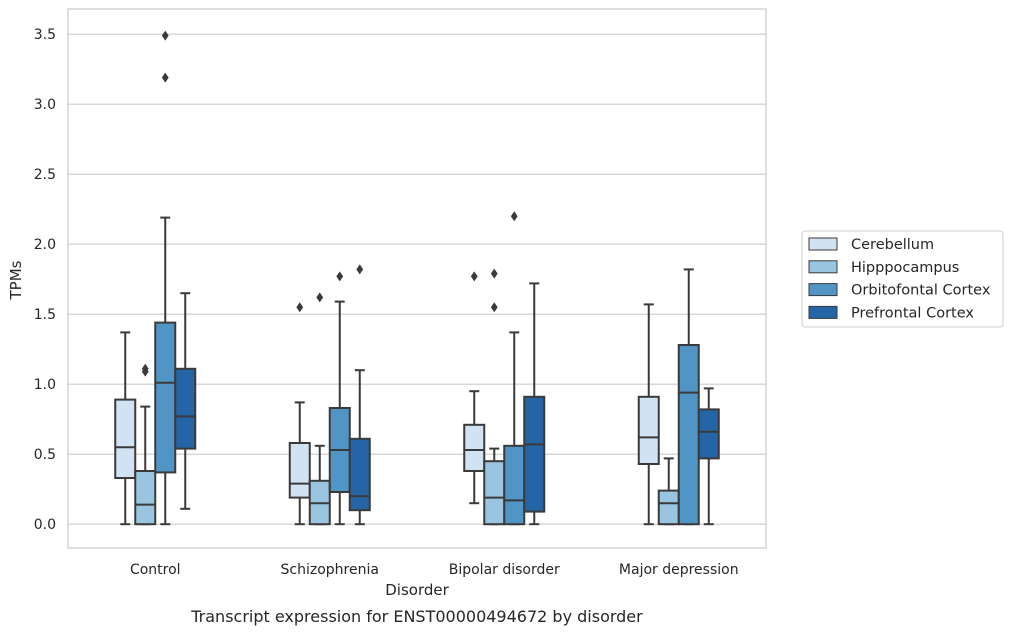 This screenshot has height=634, width=1014. What do you see at coordinates (417, 590) in the screenshot?
I see `x-axis-label: Disorder` at bounding box center [417, 590].